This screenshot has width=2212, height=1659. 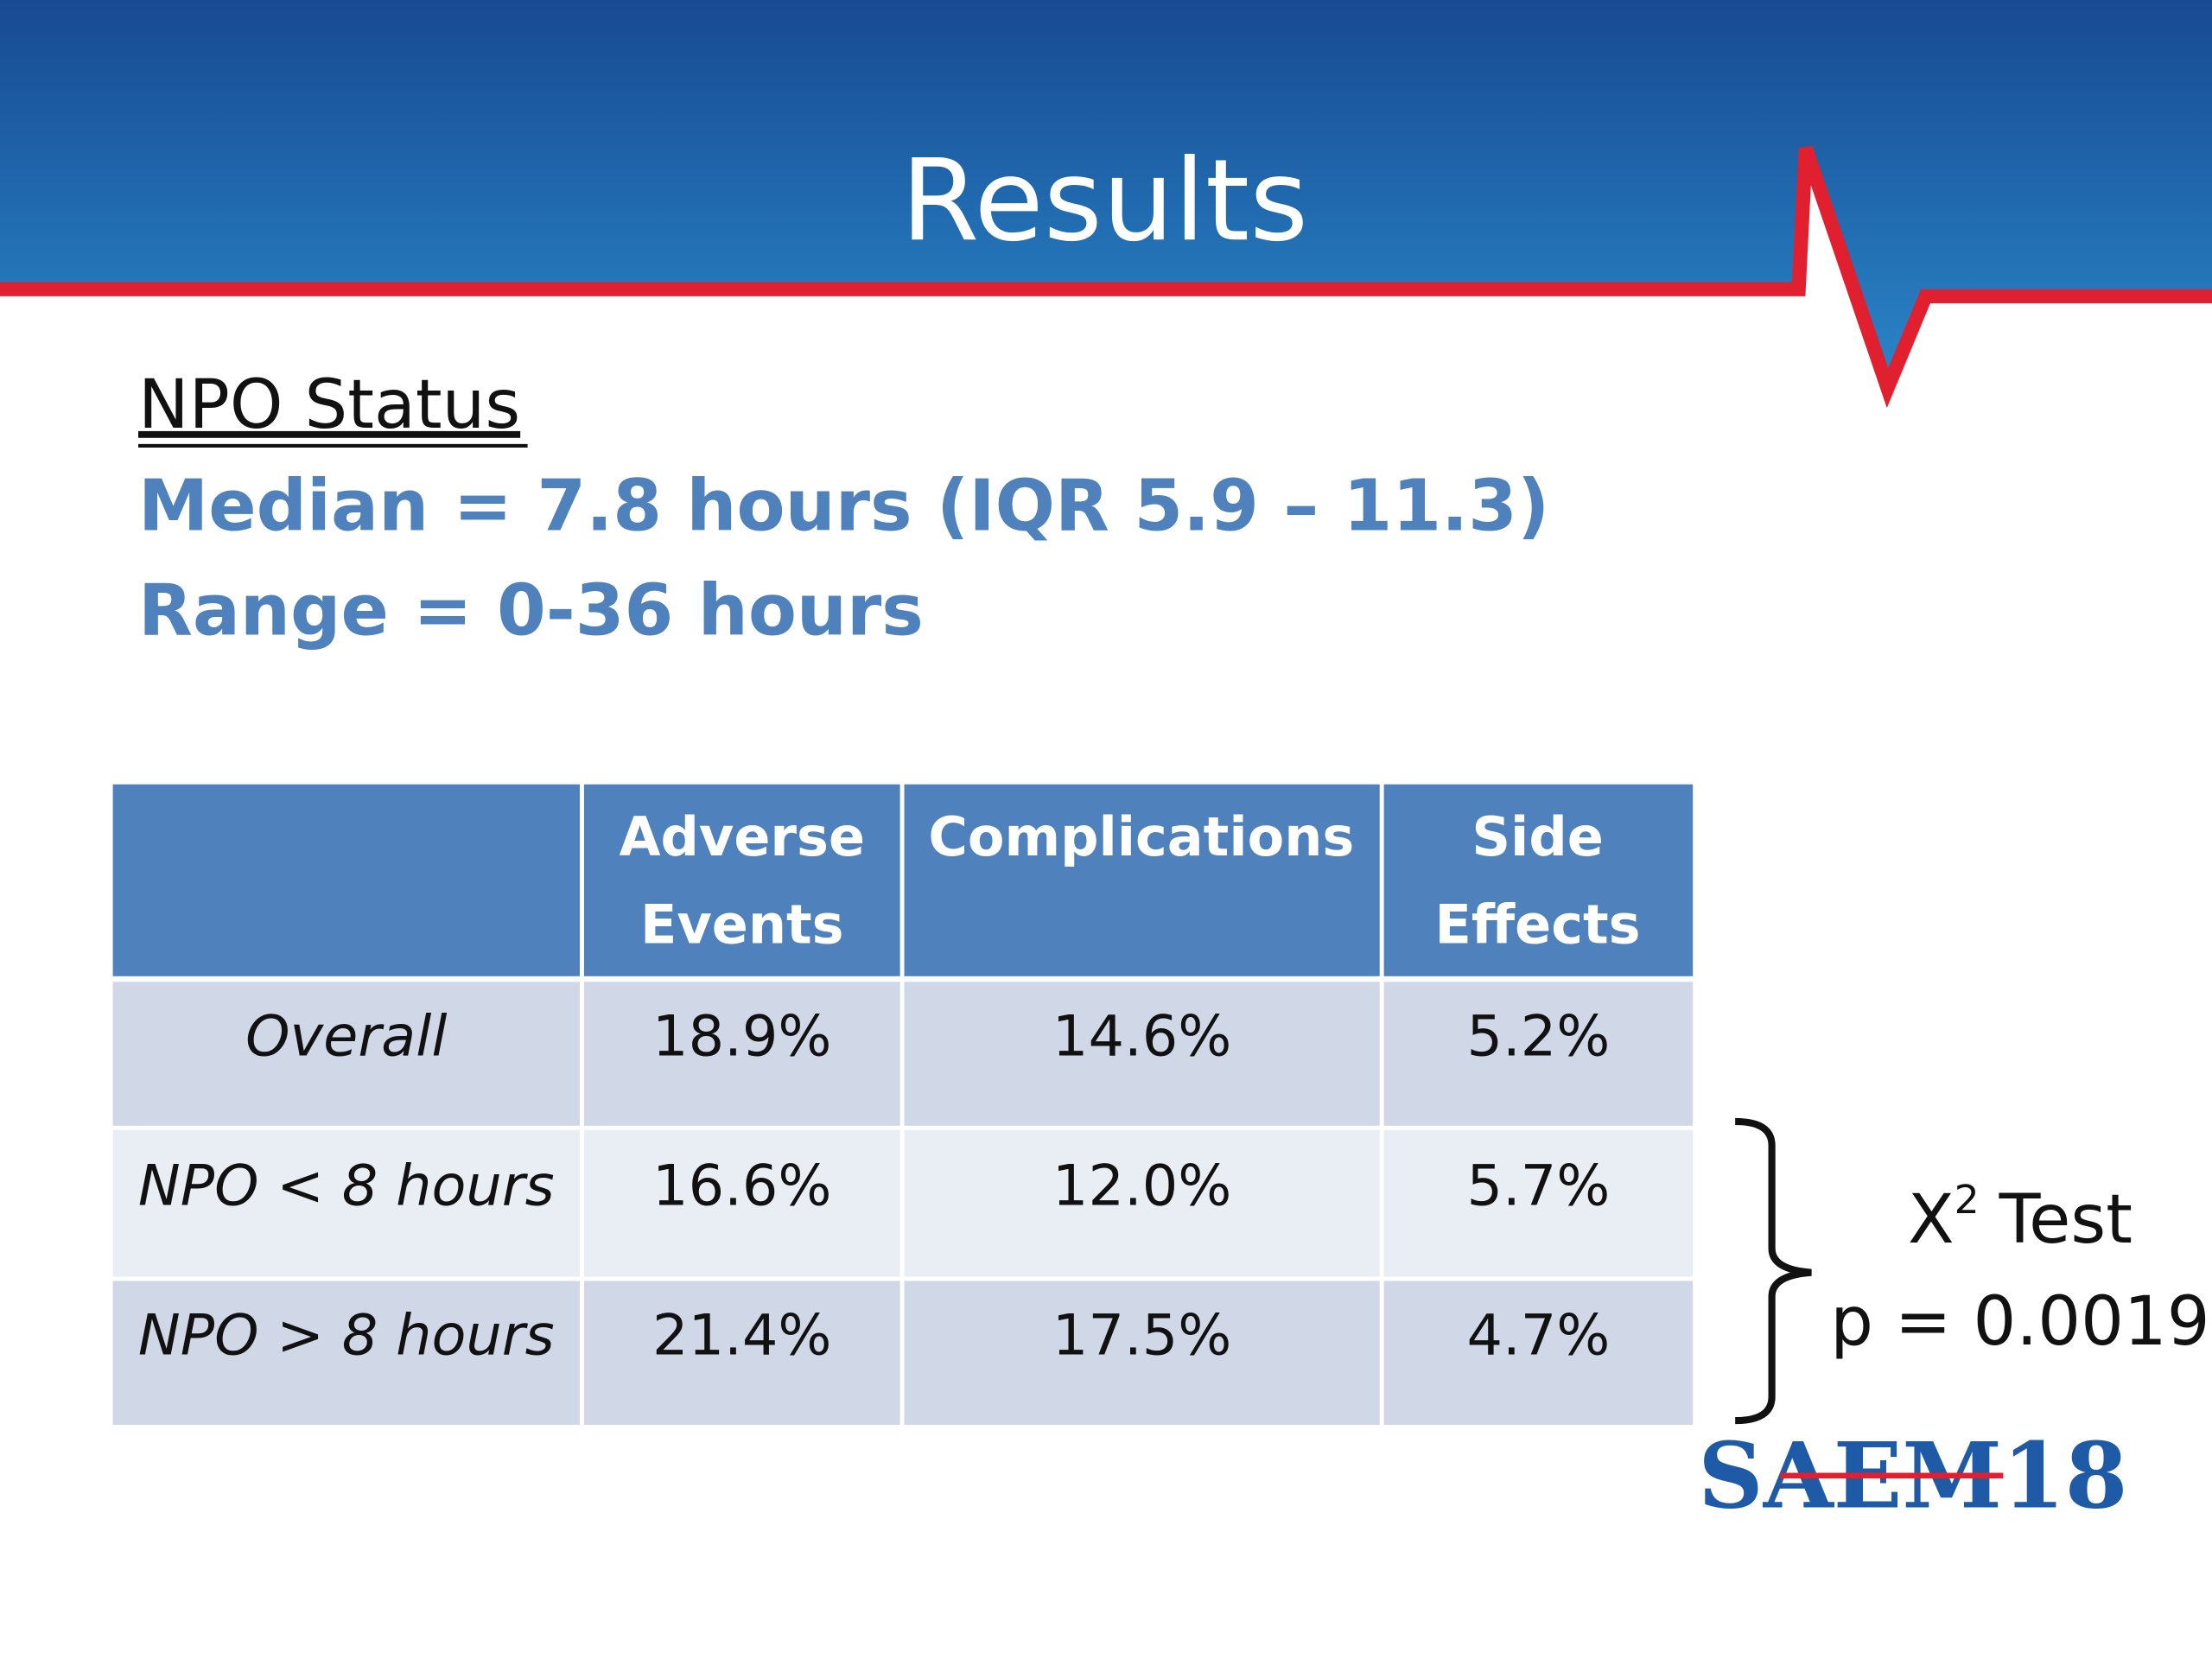 What do you see at coordinates (1538, 1185) in the screenshot?
I see `cell-value: 5.7%` at bounding box center [1538, 1185].